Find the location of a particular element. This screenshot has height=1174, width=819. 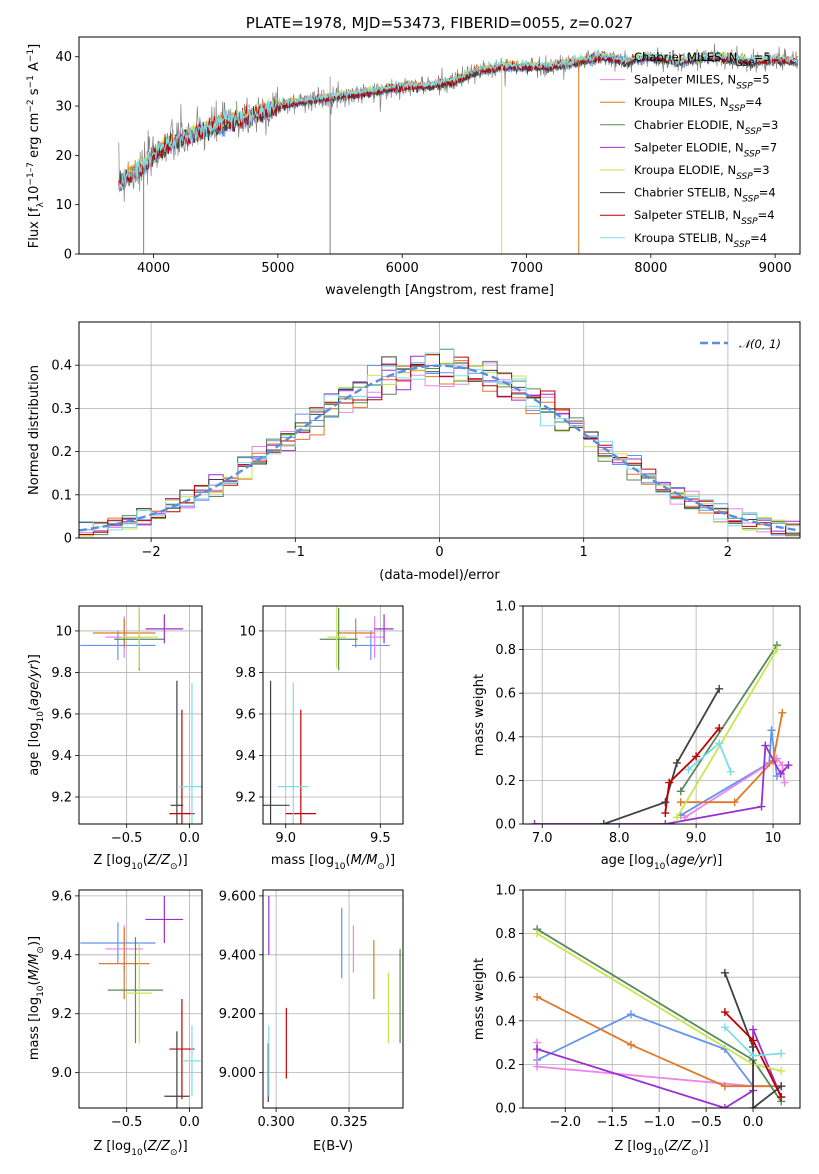

y-tick-label: 9.6 is located at coordinates (61, 896).